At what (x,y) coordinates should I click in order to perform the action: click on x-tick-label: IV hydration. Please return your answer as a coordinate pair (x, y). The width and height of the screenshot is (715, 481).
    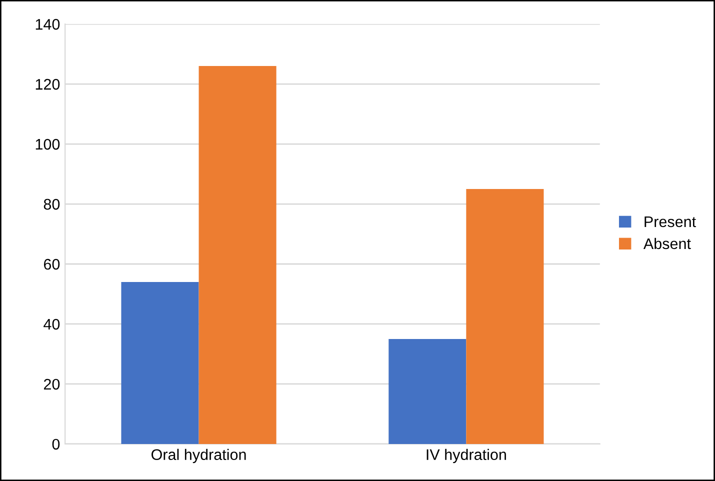
    Looking at the image, I should click on (466, 456).